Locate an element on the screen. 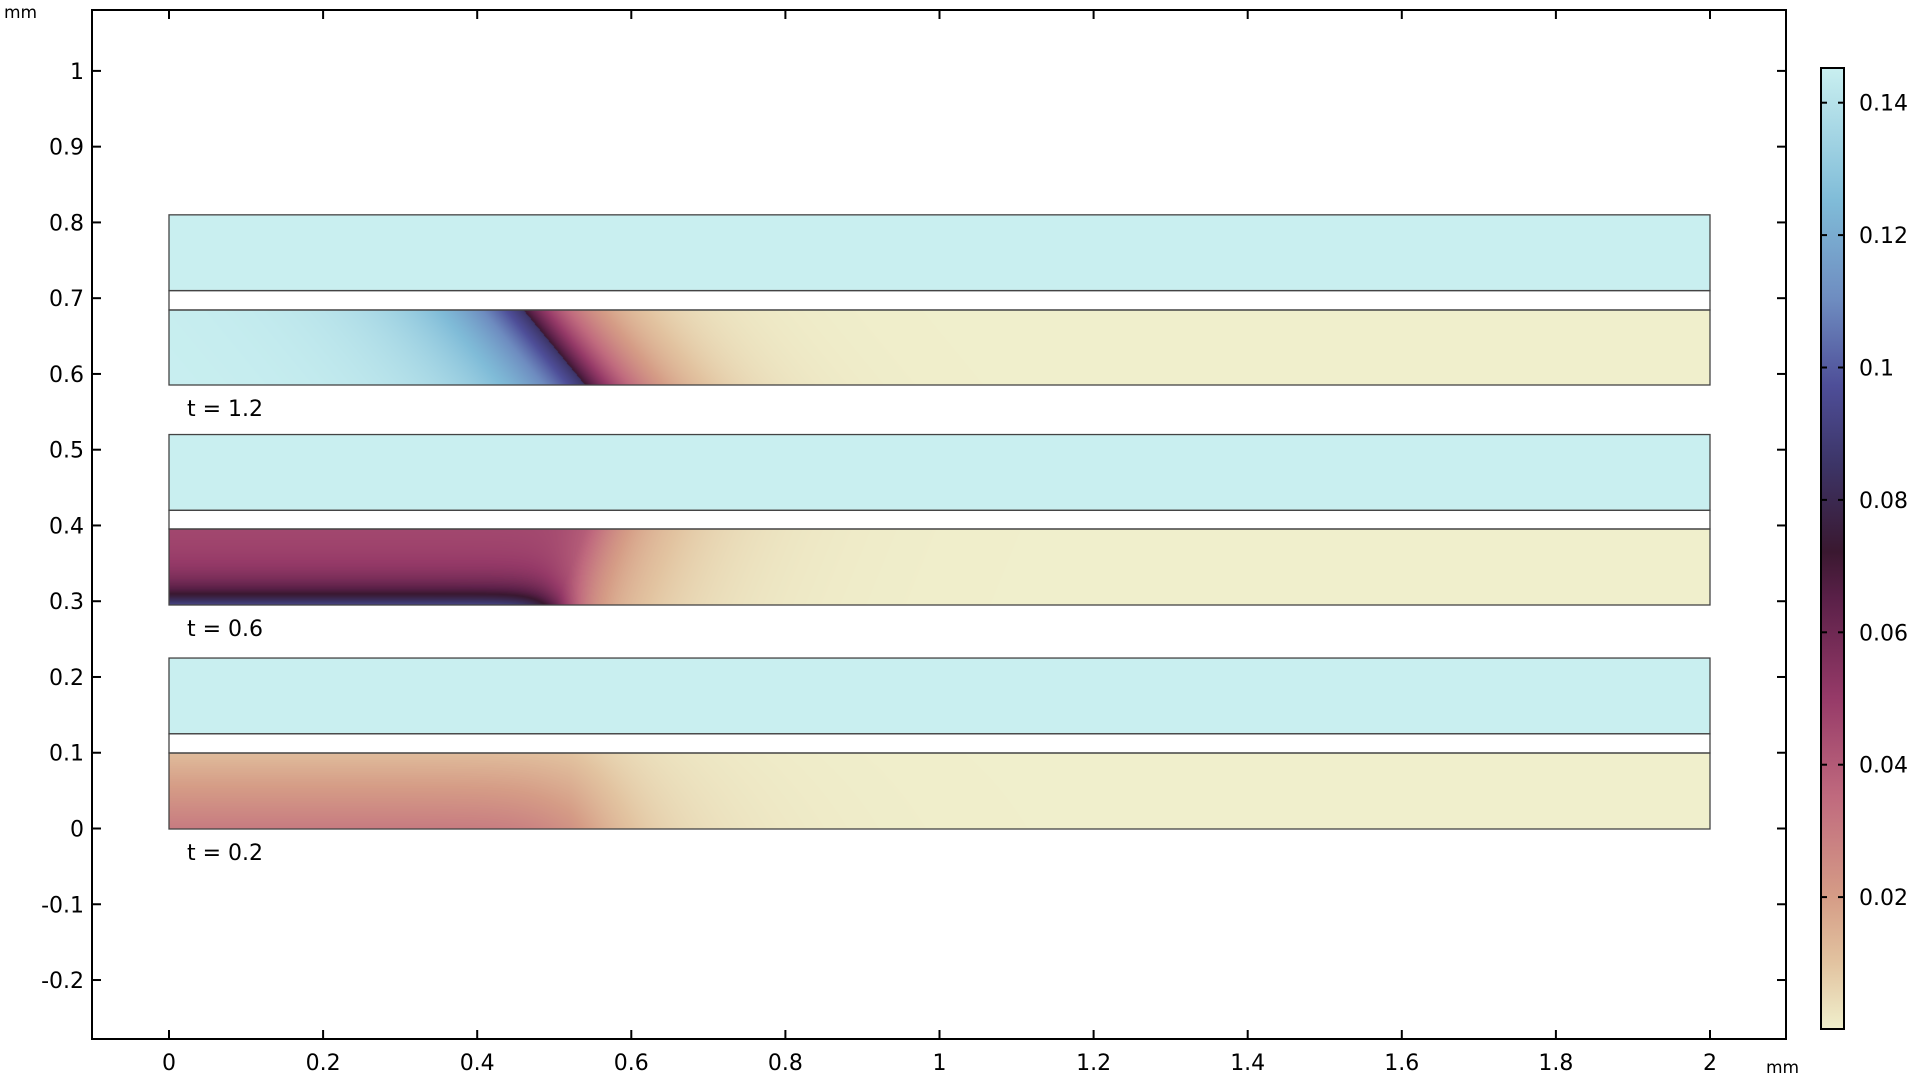 The width and height of the screenshot is (1920, 1080). y-tick-label: -0.2 is located at coordinates (62, 981).